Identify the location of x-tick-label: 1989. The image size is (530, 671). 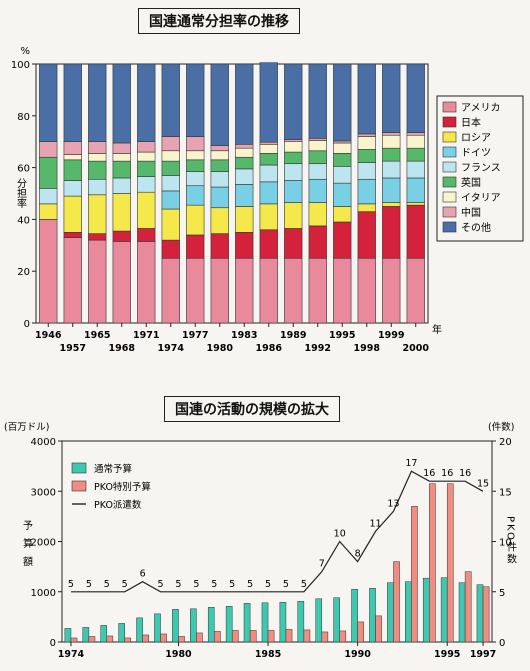
(293, 335).